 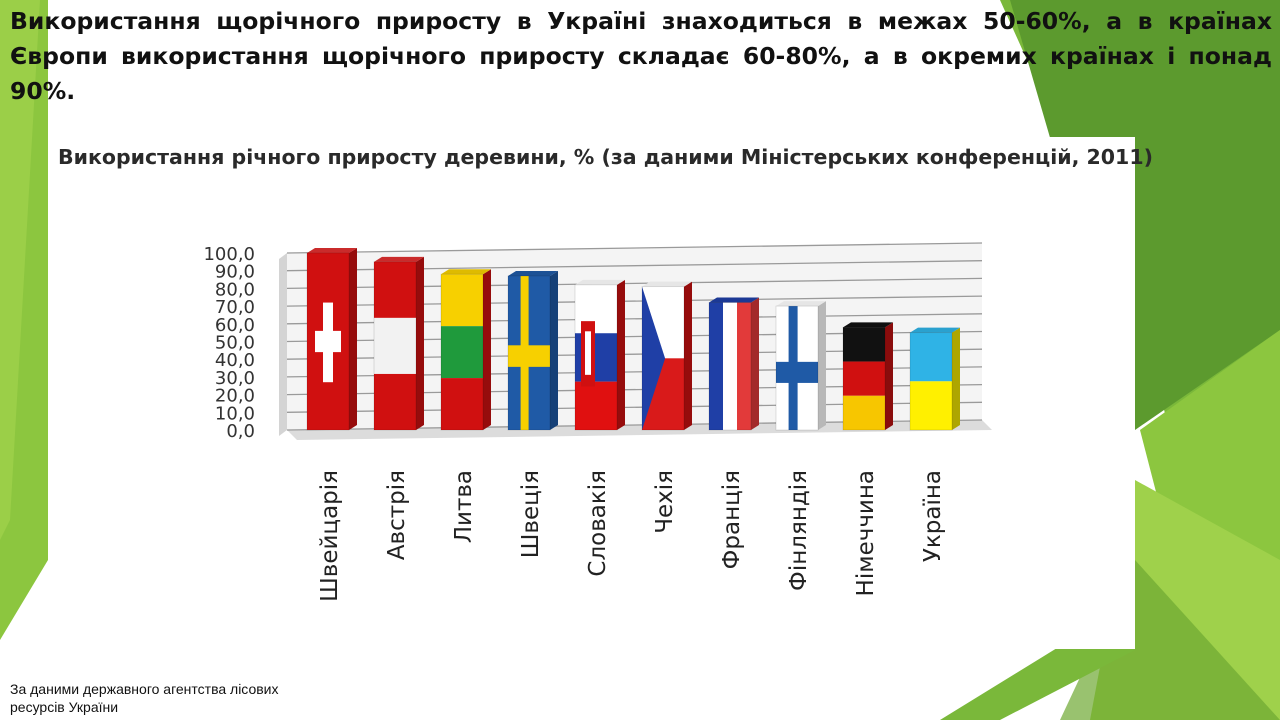 What do you see at coordinates (235, 360) in the screenshot?
I see `y-tick-label: 40,0` at bounding box center [235, 360].